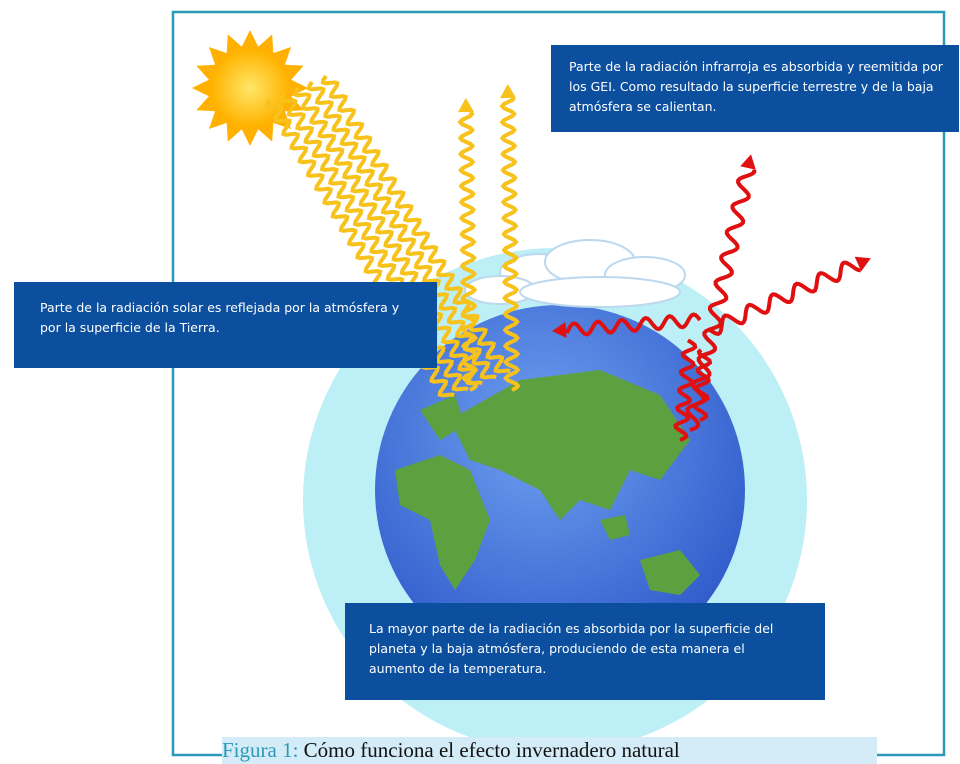 Image resolution: width=960 pixels, height=764 pixels. I want to click on continents, so click(547, 482).